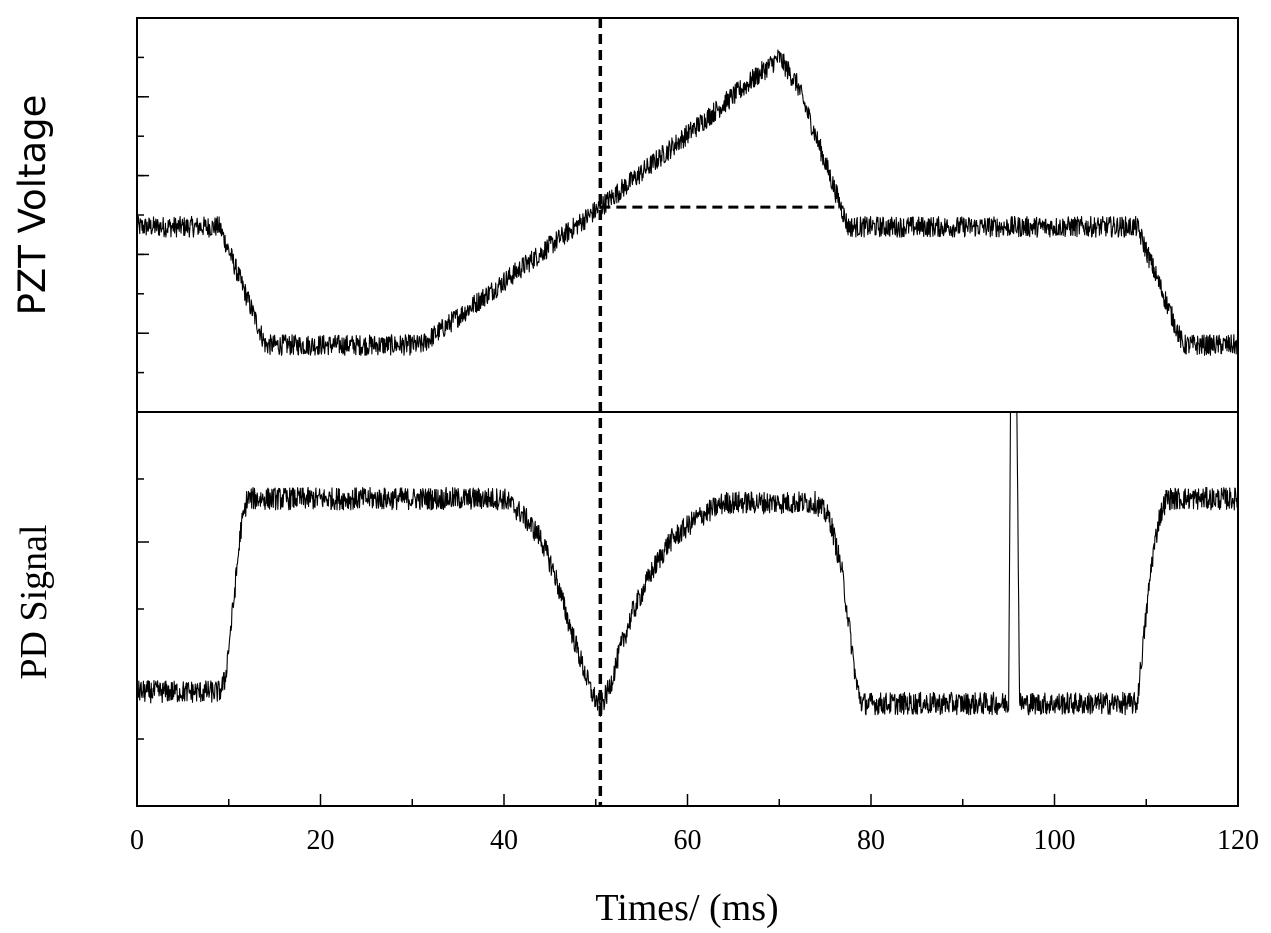  What do you see at coordinates (1055, 840) in the screenshot?
I see `x-tick-label: 100` at bounding box center [1055, 840].